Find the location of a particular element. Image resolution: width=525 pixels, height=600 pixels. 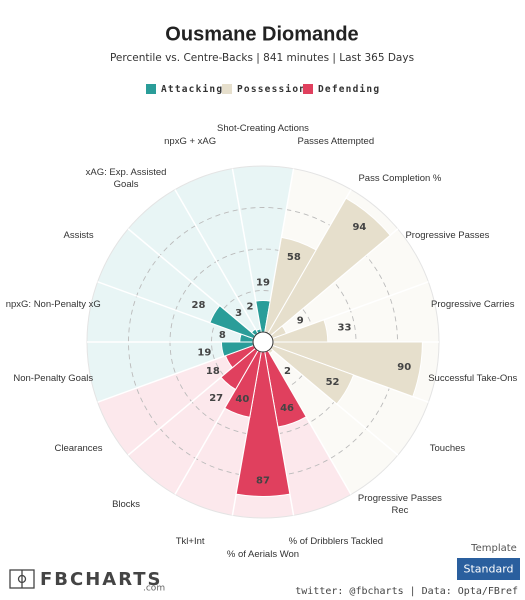

value-label: 46 is located at coordinates (287, 408).